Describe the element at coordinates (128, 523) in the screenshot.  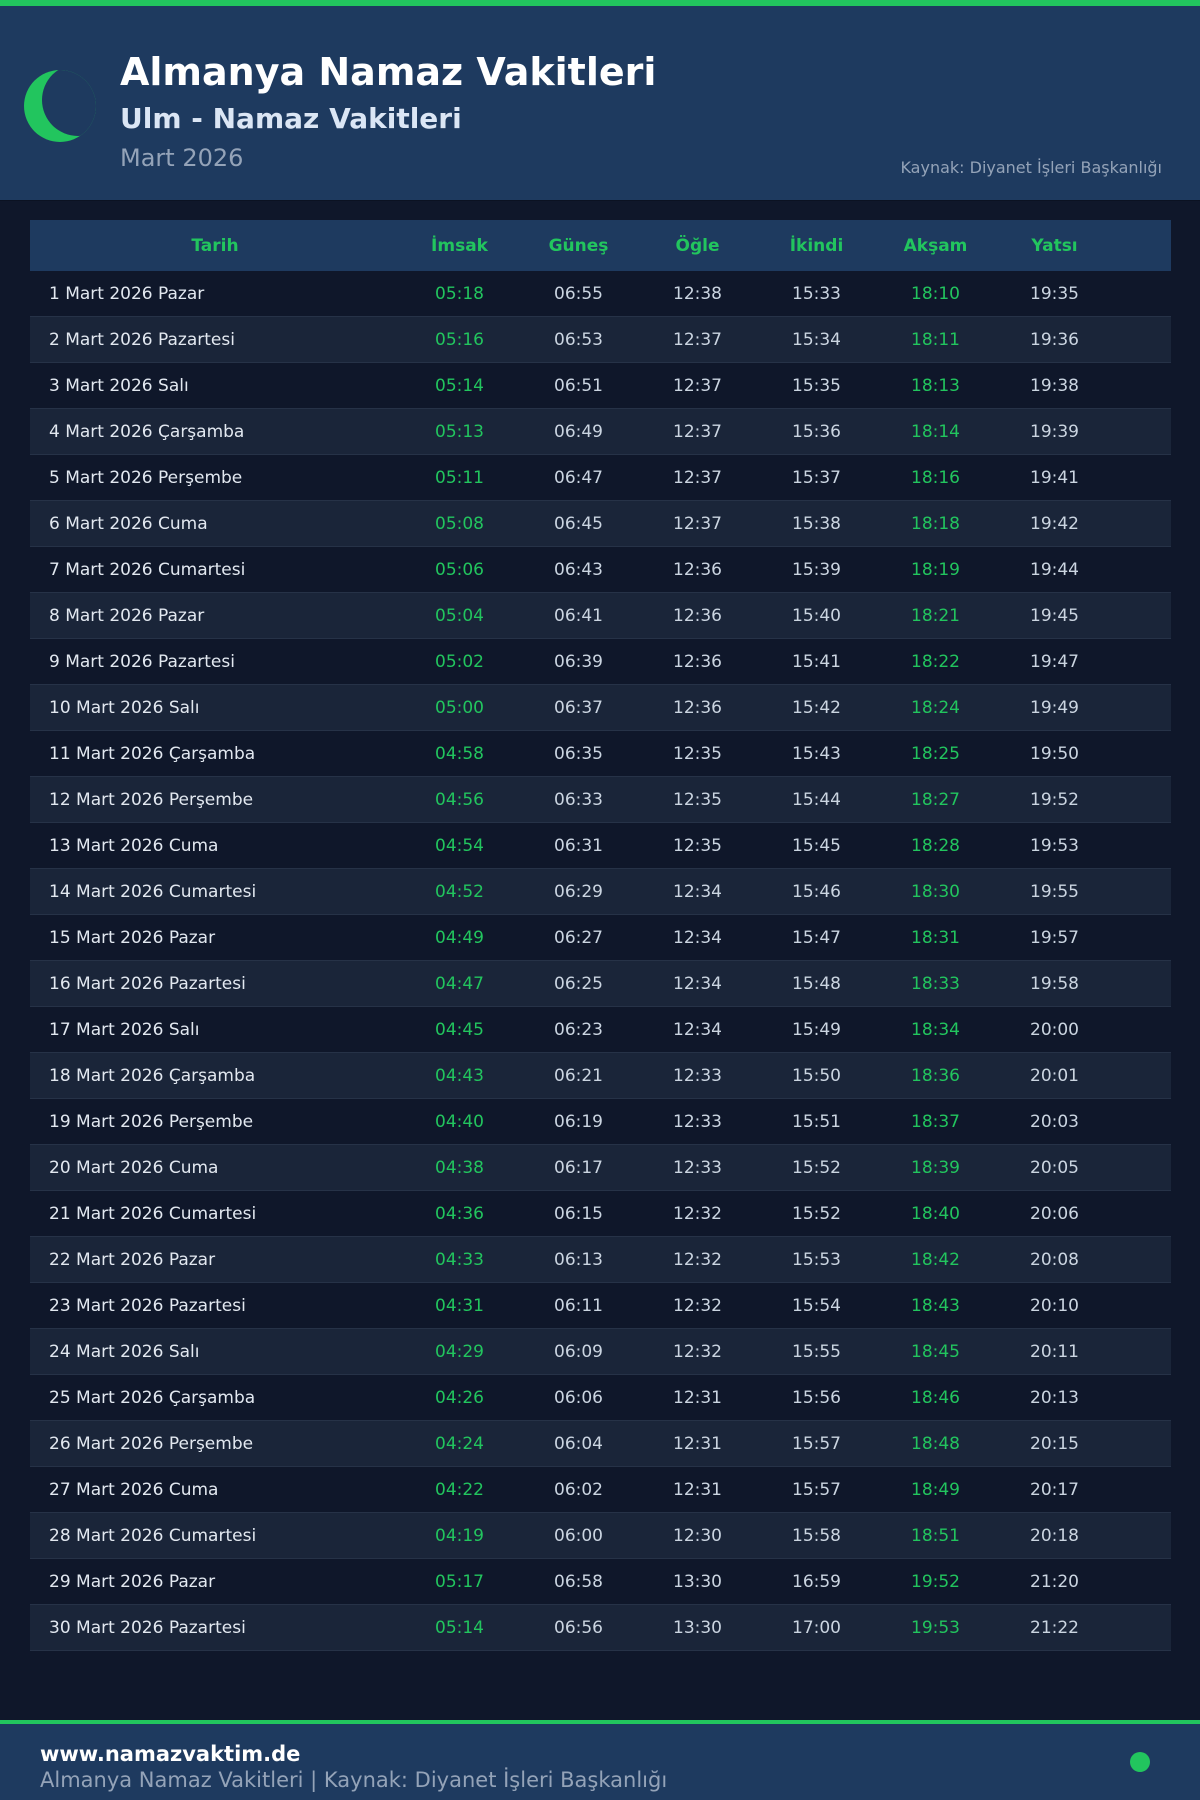
I see `cell-date: 6 Mart 2026 Cuma` at that location.